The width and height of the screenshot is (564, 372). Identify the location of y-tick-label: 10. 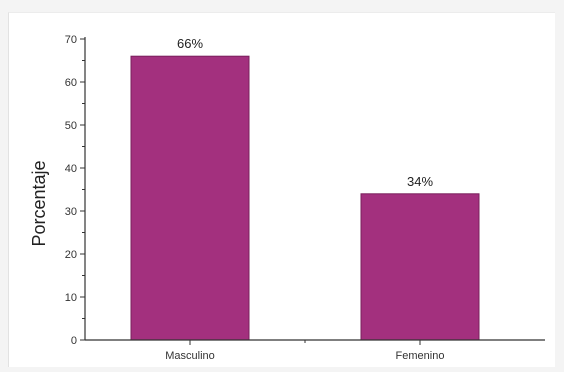
(71, 298).